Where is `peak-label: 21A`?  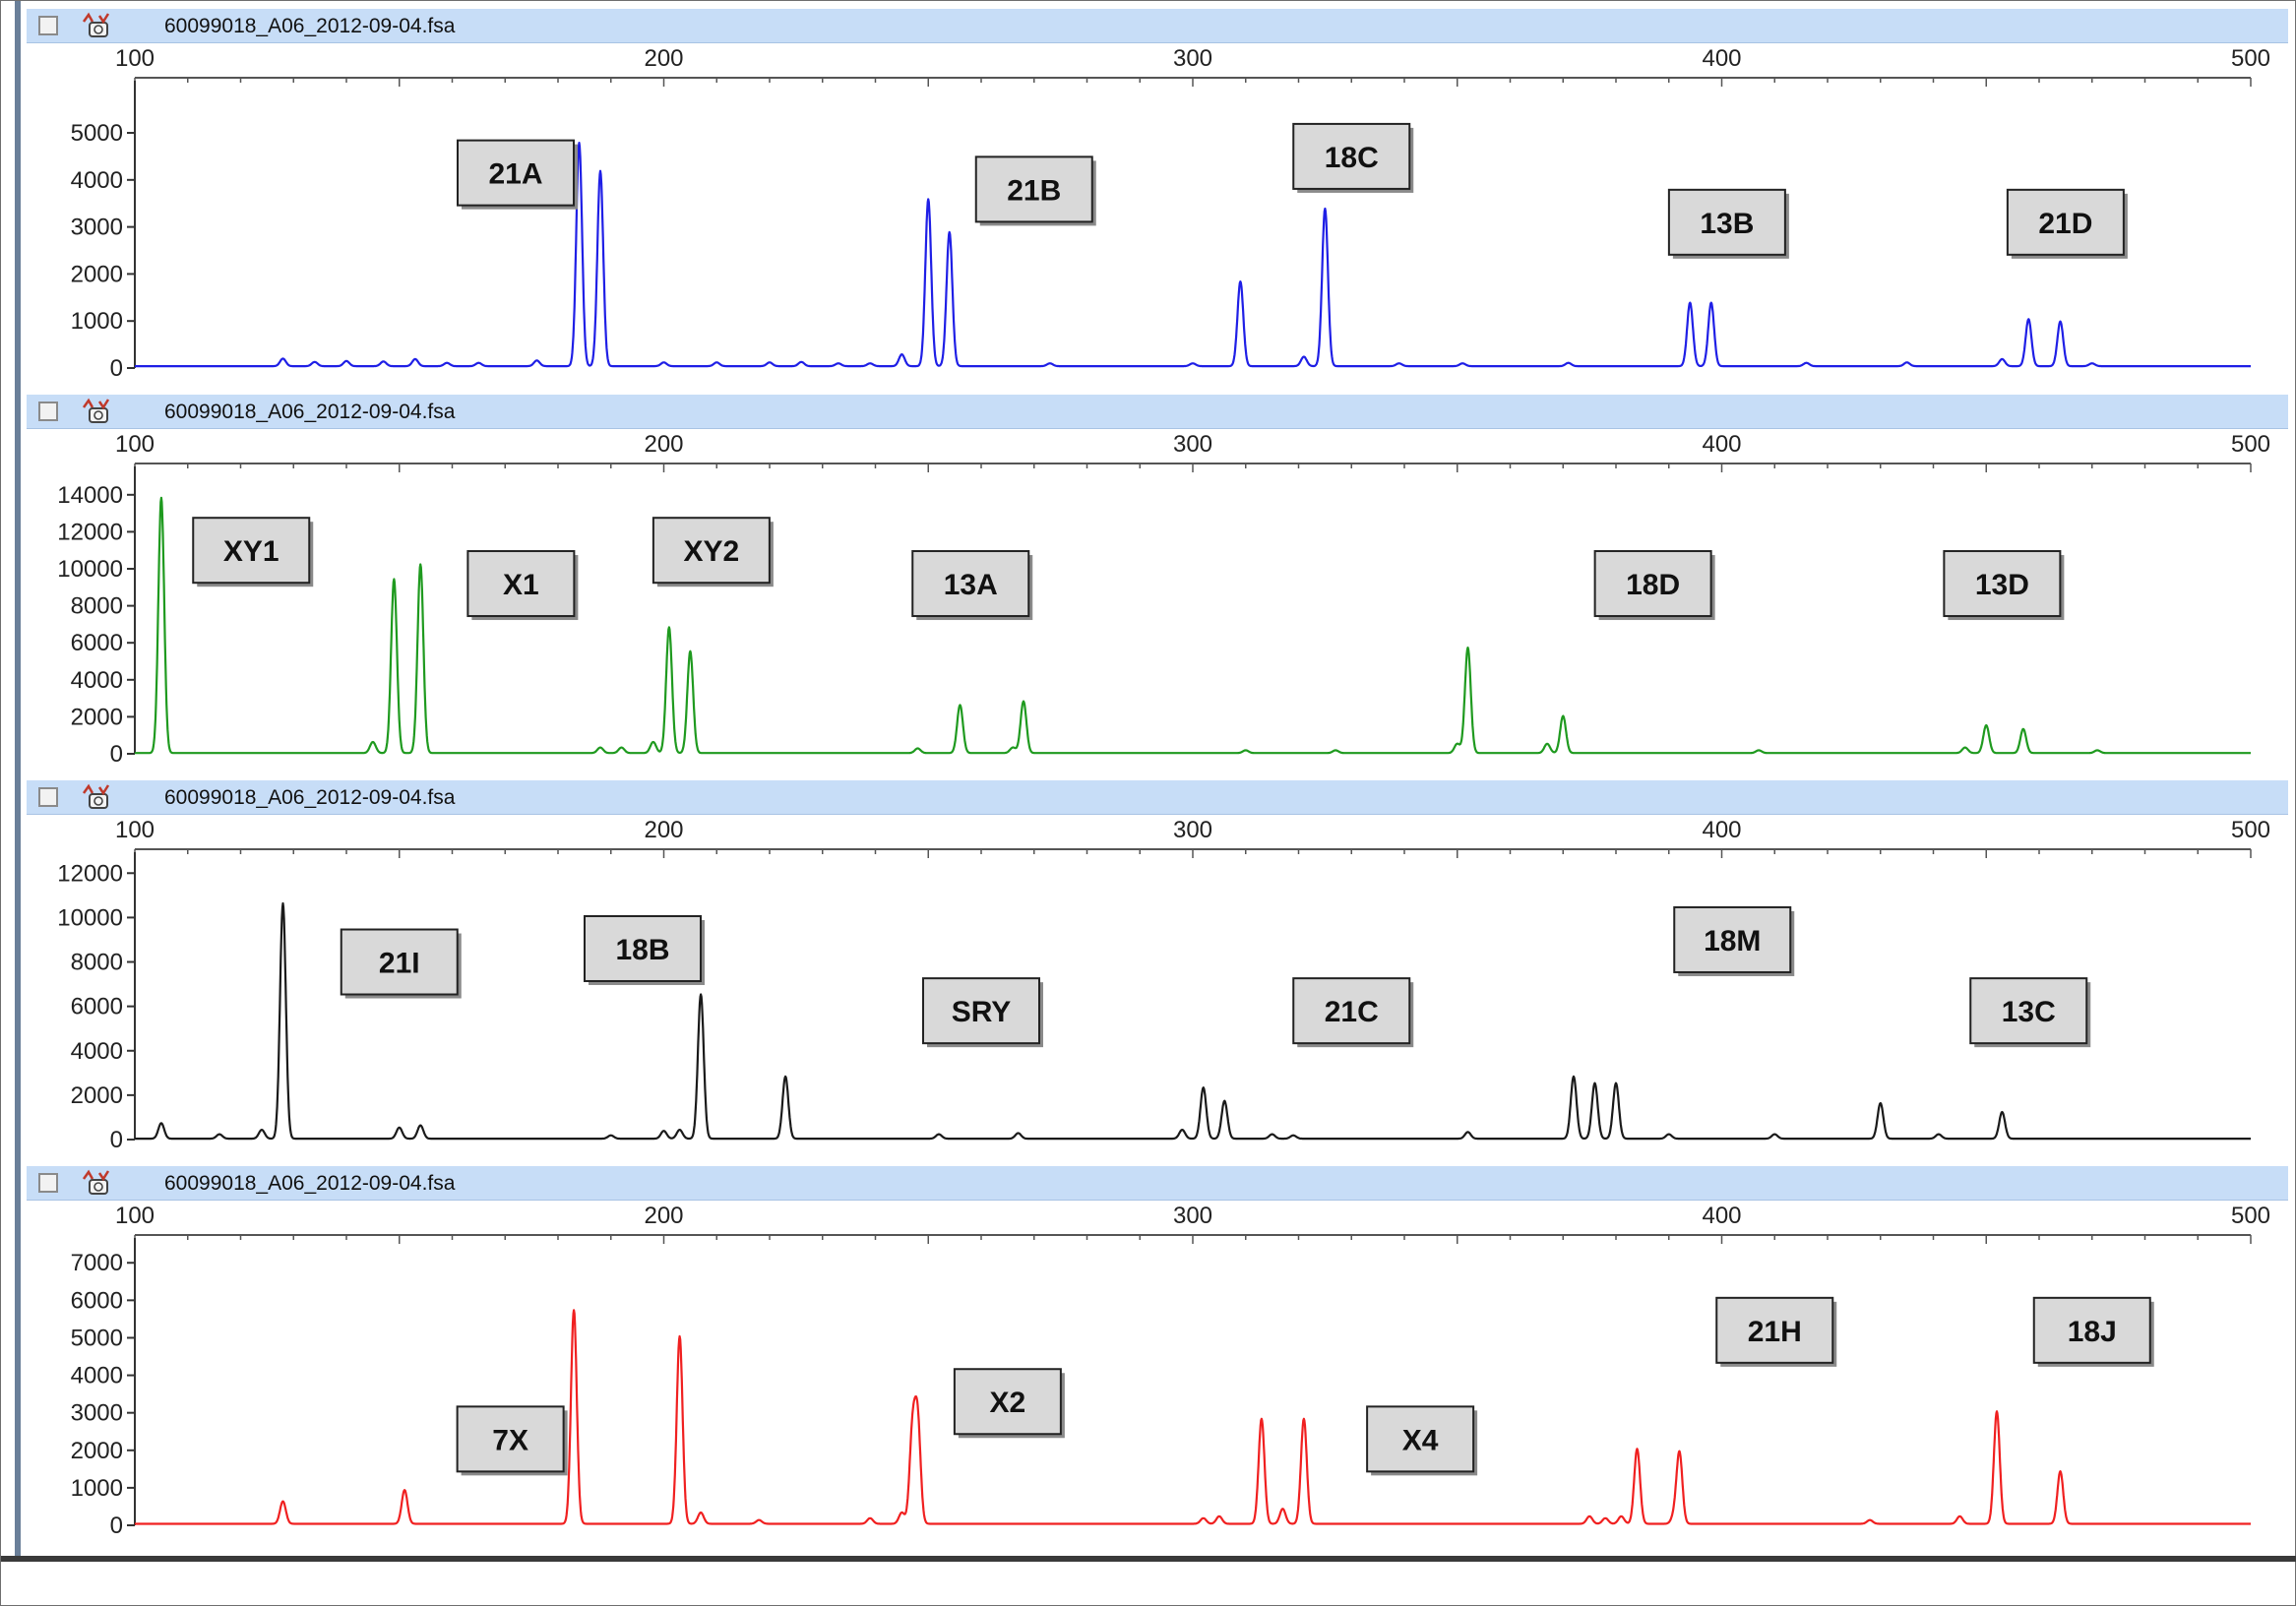
peak-label: 21A is located at coordinates (518, 174).